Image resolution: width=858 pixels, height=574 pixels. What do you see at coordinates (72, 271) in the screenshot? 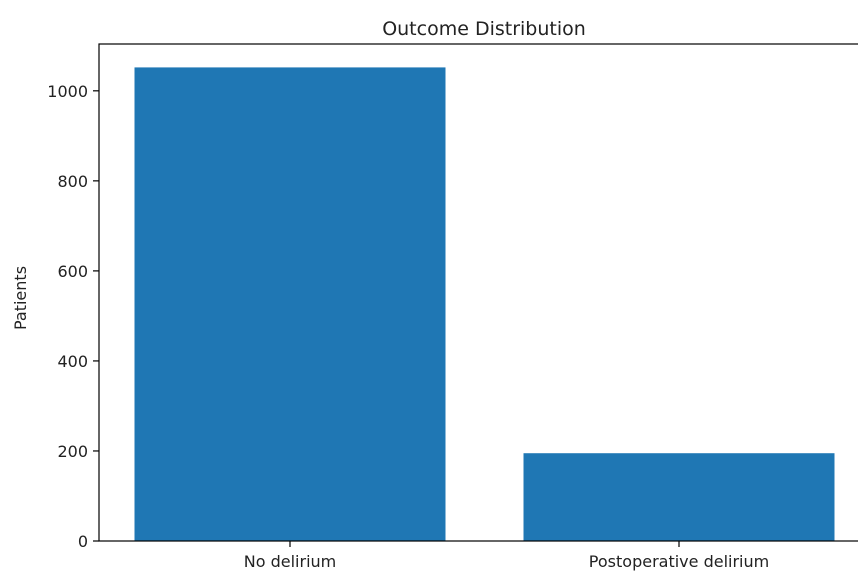
I see `y-tick-label: 600` at bounding box center [72, 271].